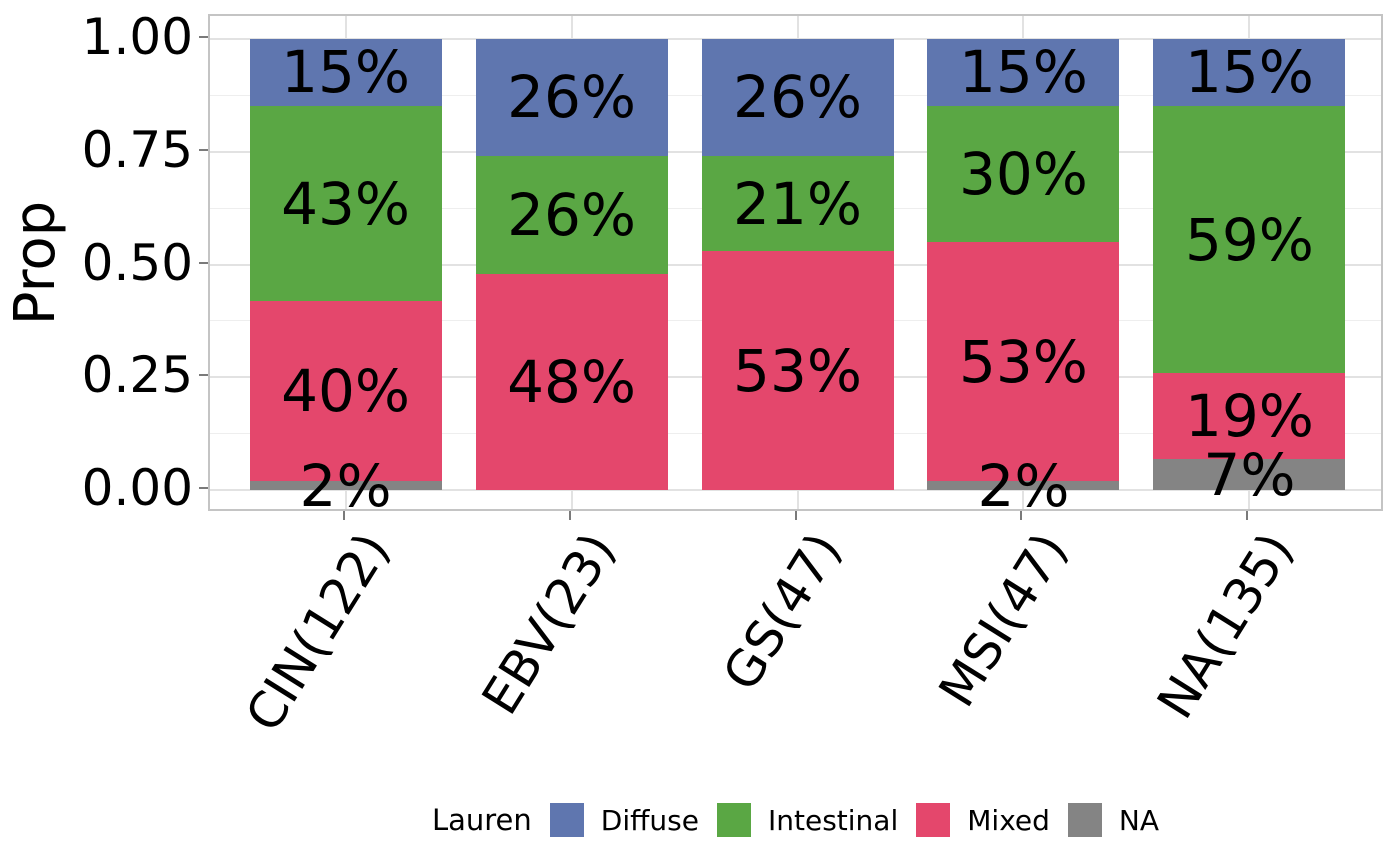 This screenshot has width=1400, height=866. What do you see at coordinates (833, 820) in the screenshot?
I see `legend-label: Intestinal` at bounding box center [833, 820].